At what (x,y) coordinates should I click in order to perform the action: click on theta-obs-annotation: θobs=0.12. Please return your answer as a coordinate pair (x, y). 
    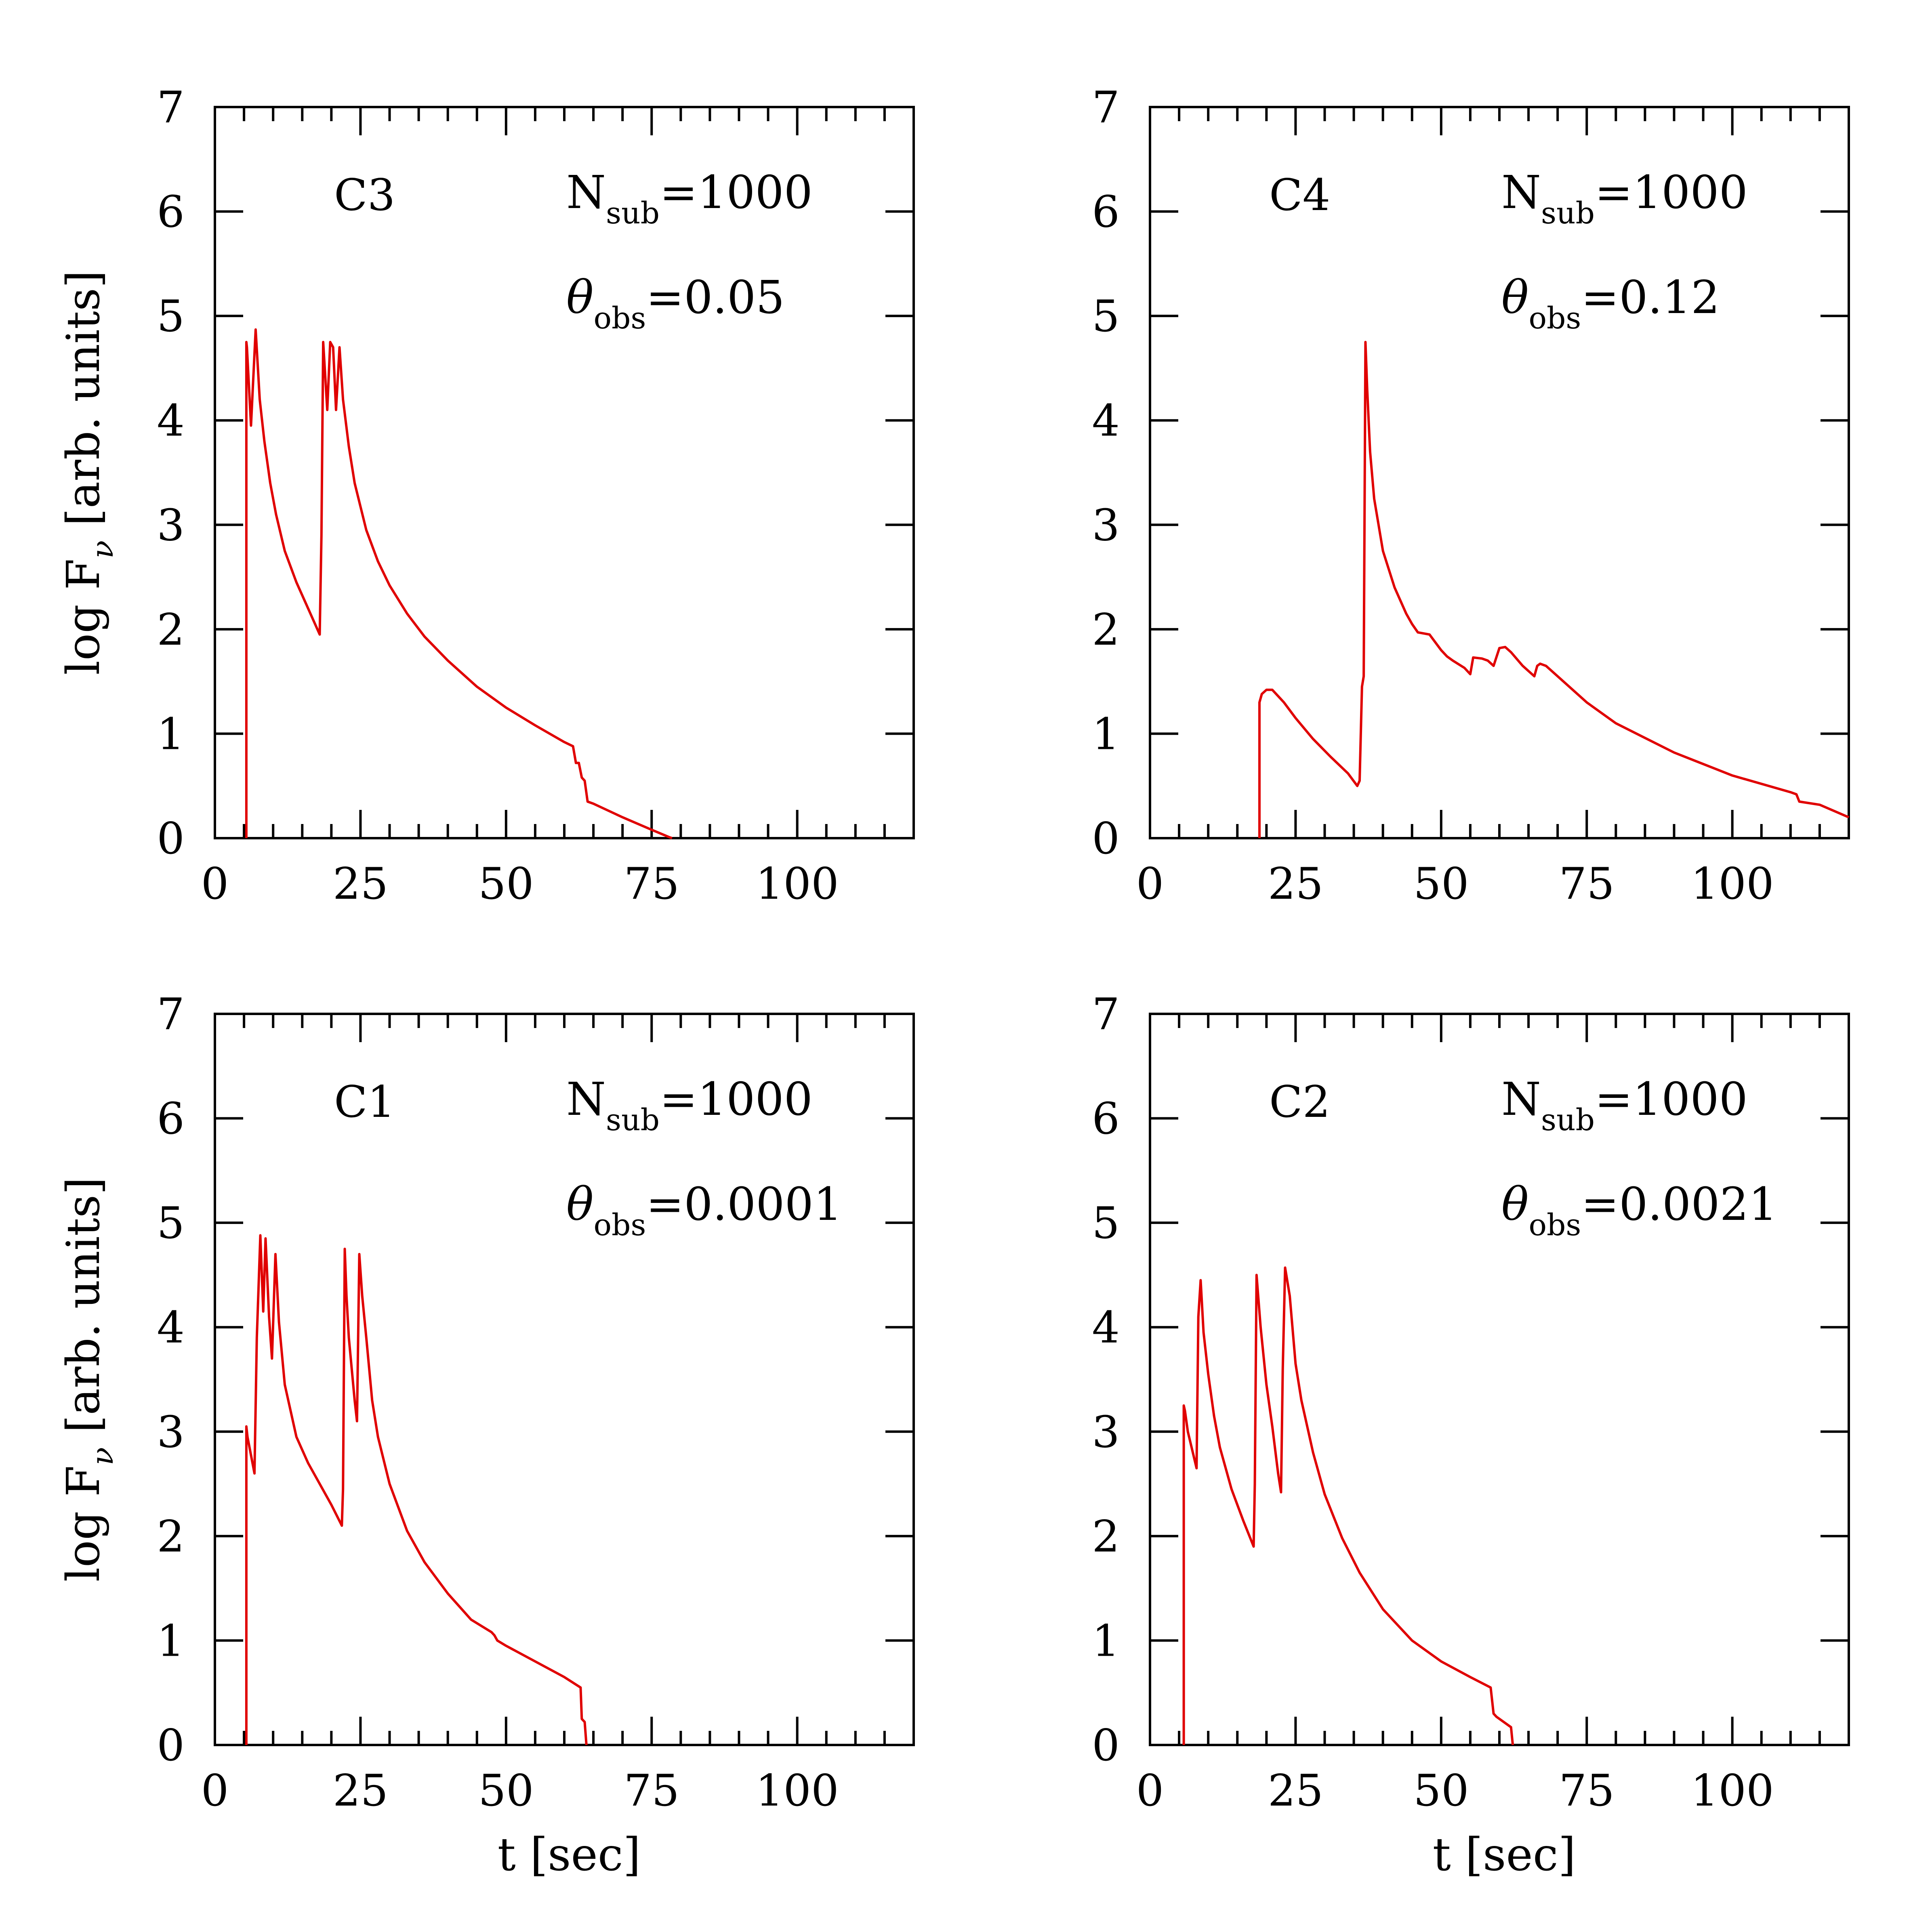
    Looking at the image, I should click on (1610, 303).